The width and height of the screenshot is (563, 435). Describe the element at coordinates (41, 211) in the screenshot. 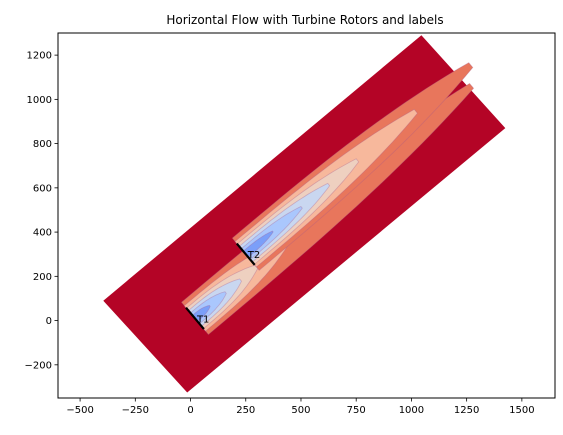

I see `y-axis: −200 0 200 400 600 800 1000 1200` at that location.